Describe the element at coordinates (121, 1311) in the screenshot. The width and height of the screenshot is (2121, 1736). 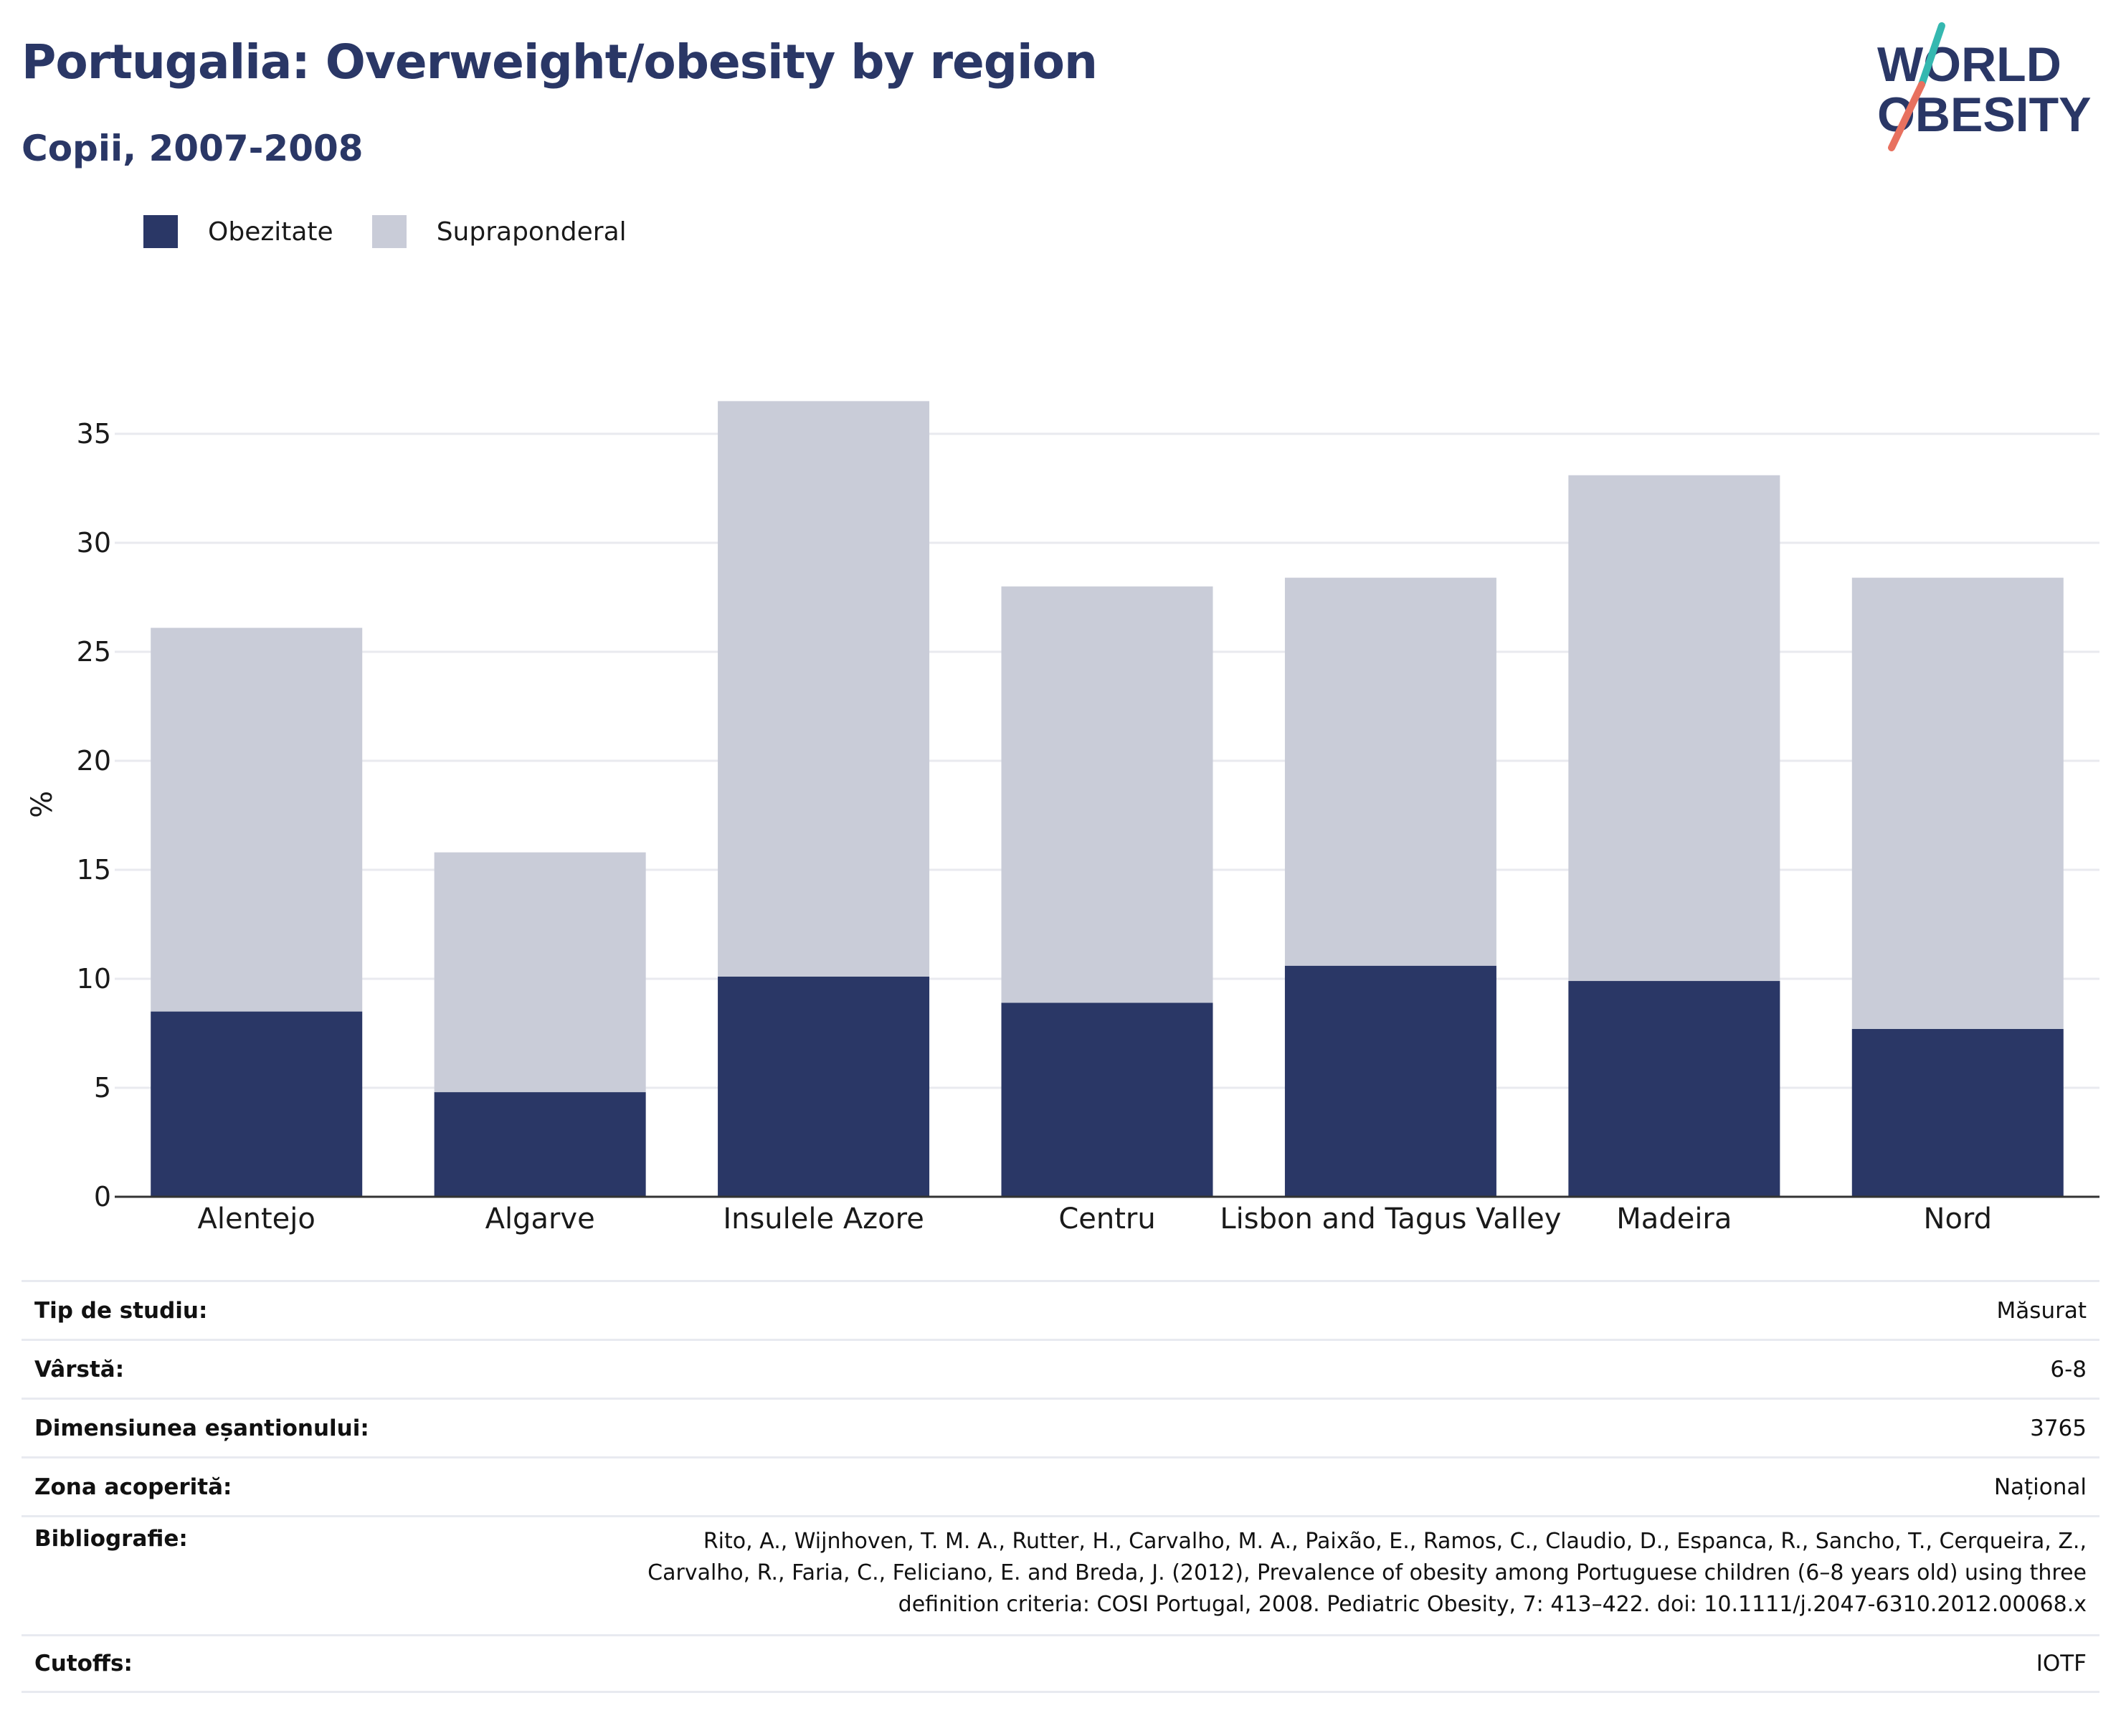
I see `info-label: Tip de studiu:` at that location.